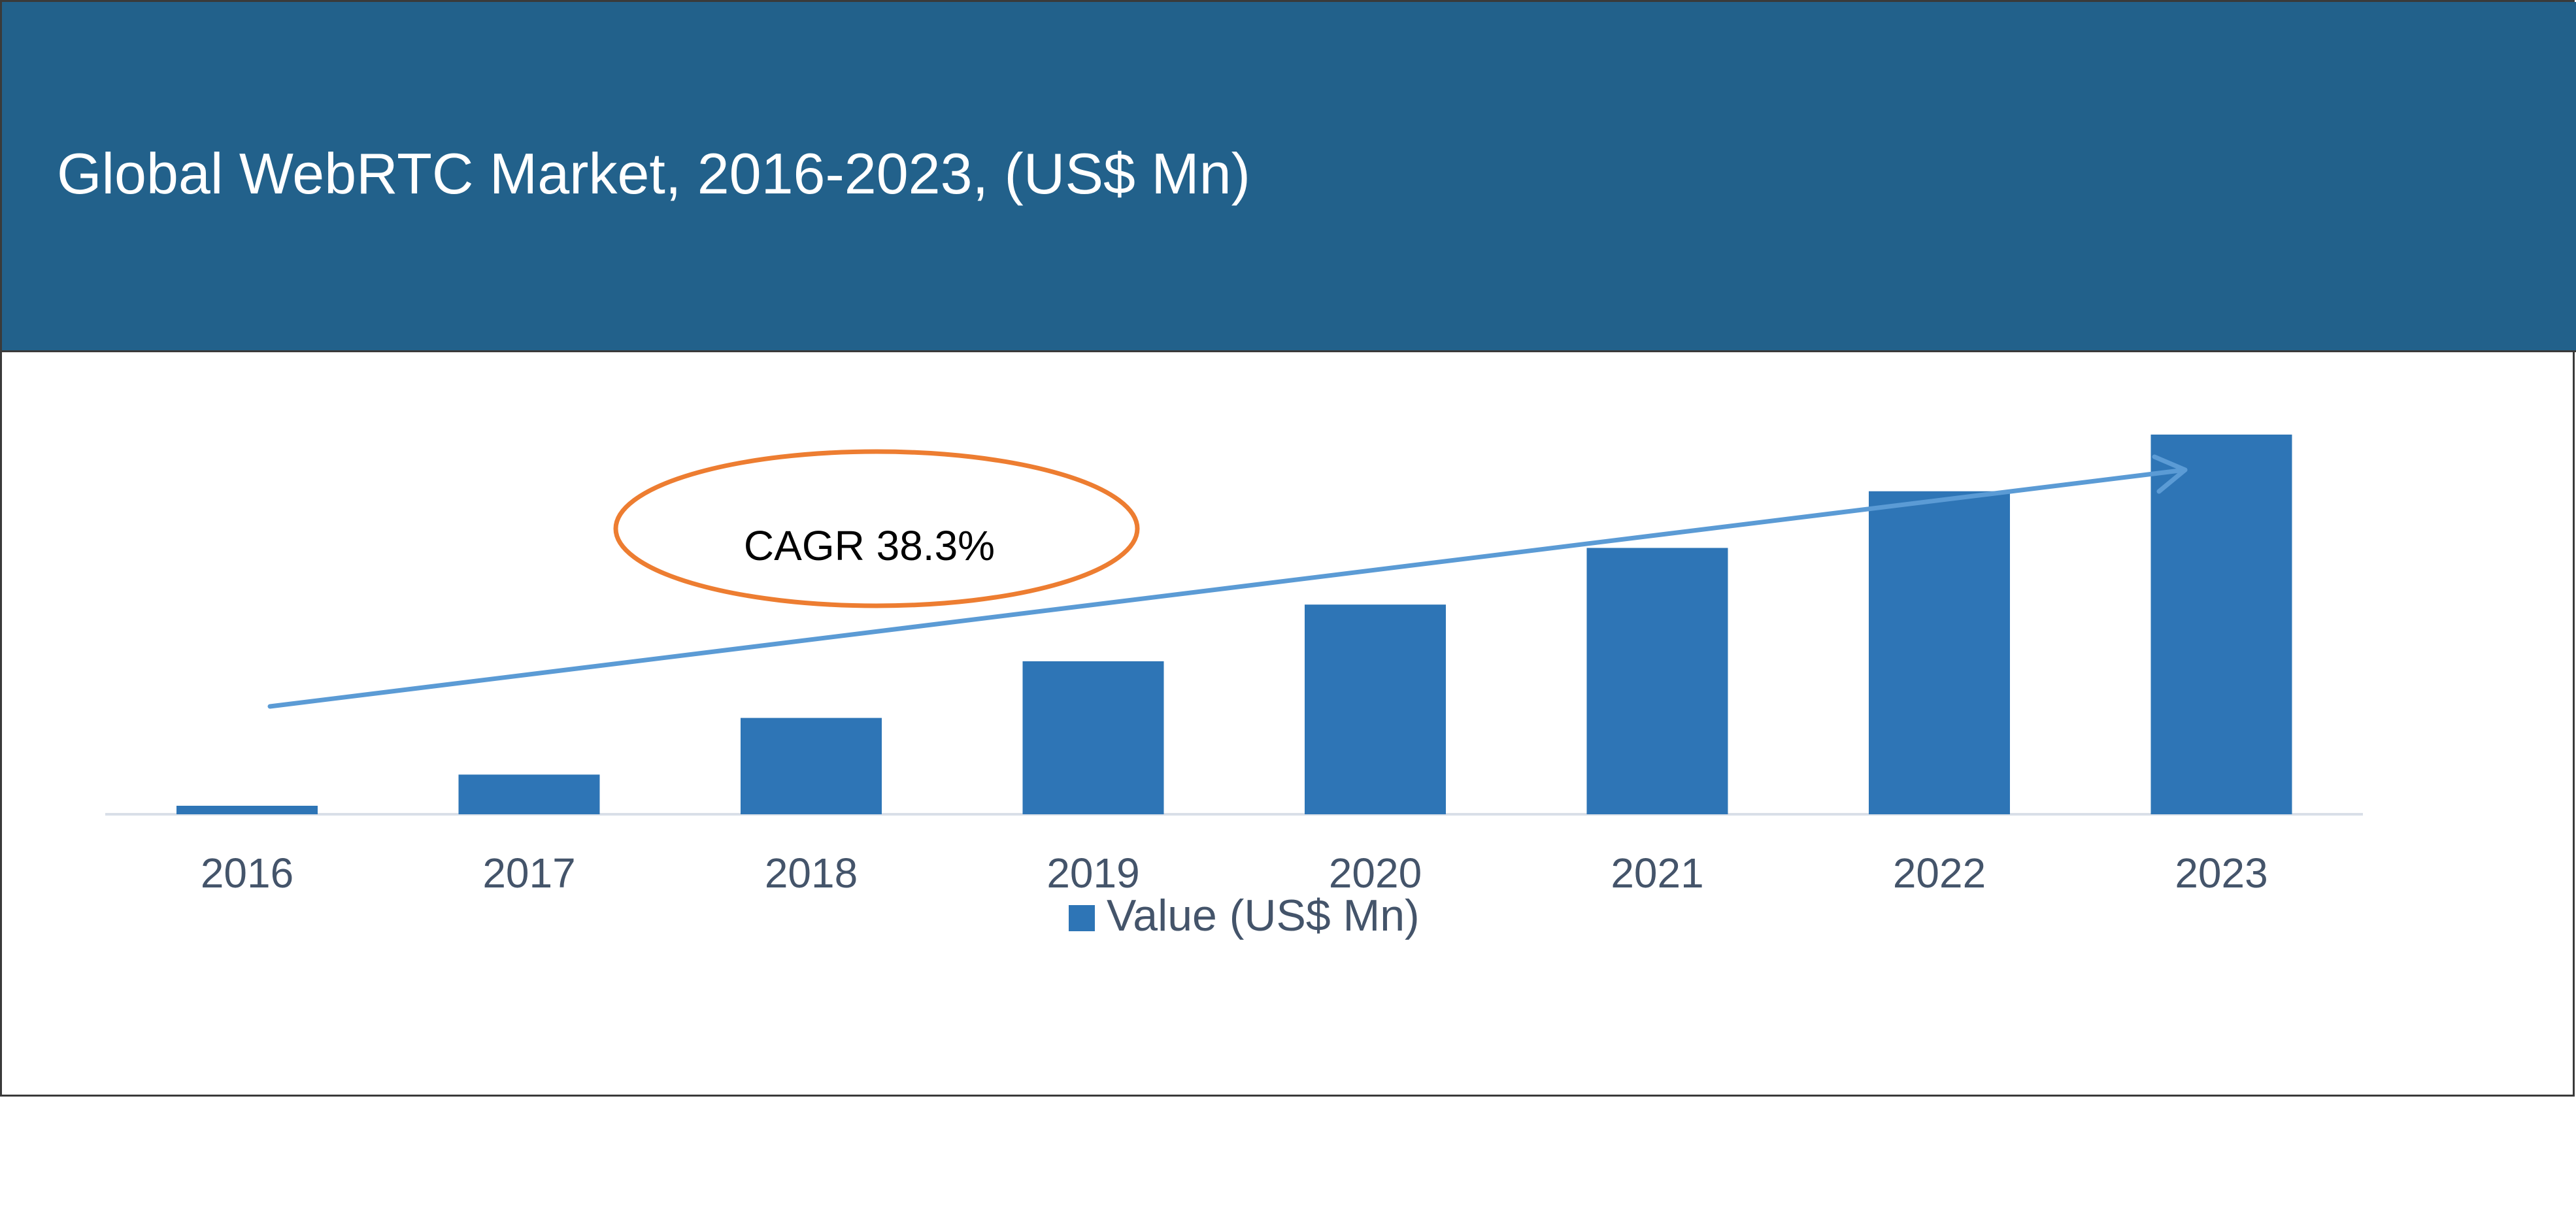  I want to click on trend-arrow-line, so click(1228, 588).